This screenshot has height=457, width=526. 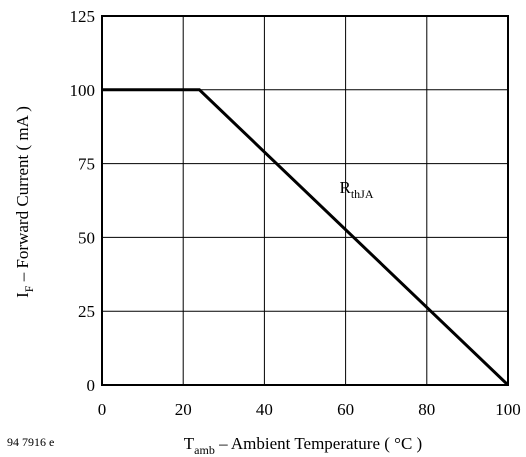 I want to click on y-tick-label: 75, so click(x=86, y=164).